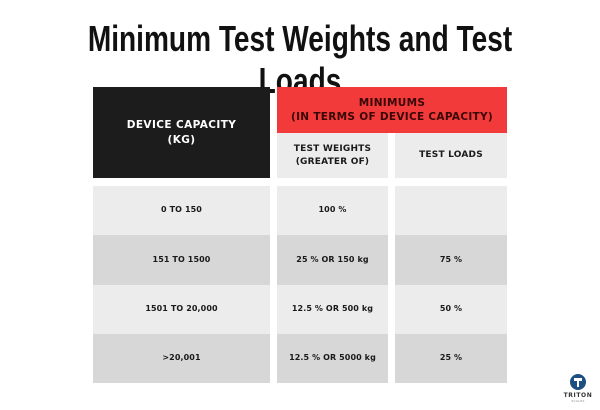 The width and height of the screenshot is (600, 410). I want to click on table-cell-capacity: 0 TO 150, so click(181, 210).